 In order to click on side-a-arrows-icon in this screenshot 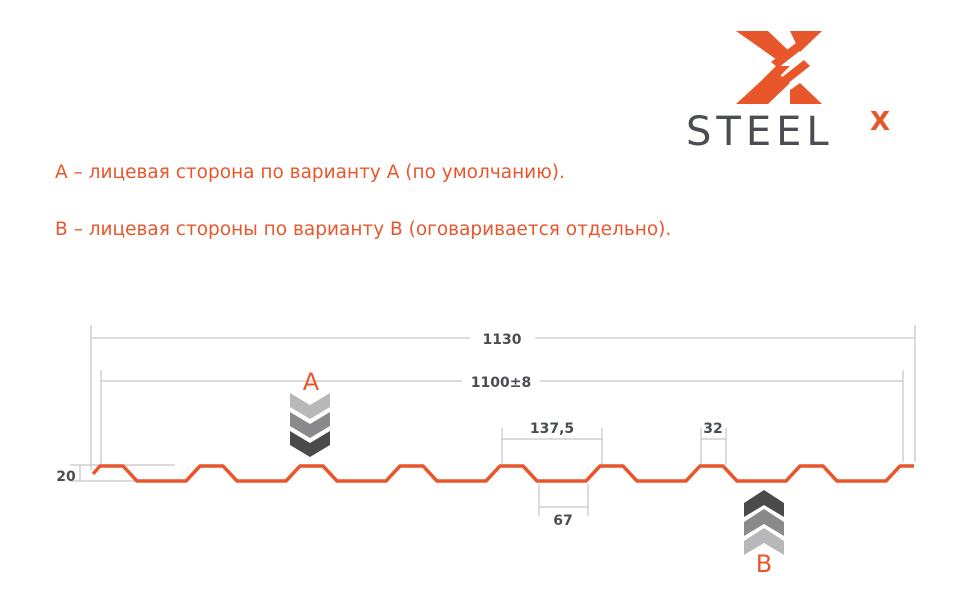, I will do `click(310, 425)`.